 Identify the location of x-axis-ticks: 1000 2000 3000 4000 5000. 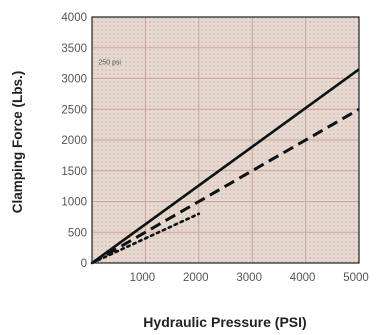
(249, 278).